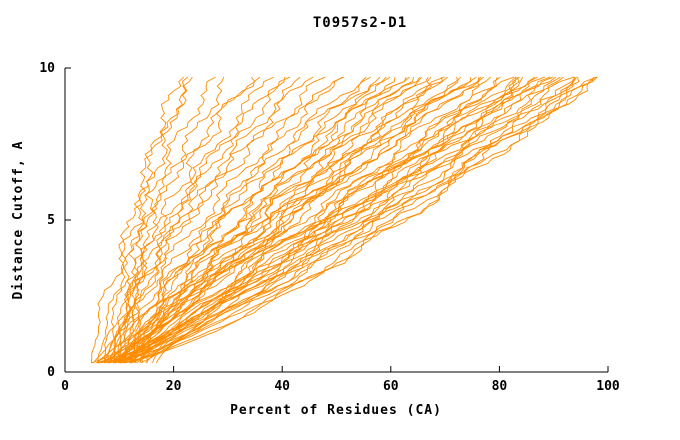 Image resolution: width=680 pixels, height=440 pixels. What do you see at coordinates (500, 386) in the screenshot?
I see `x-tick-label: 80` at bounding box center [500, 386].